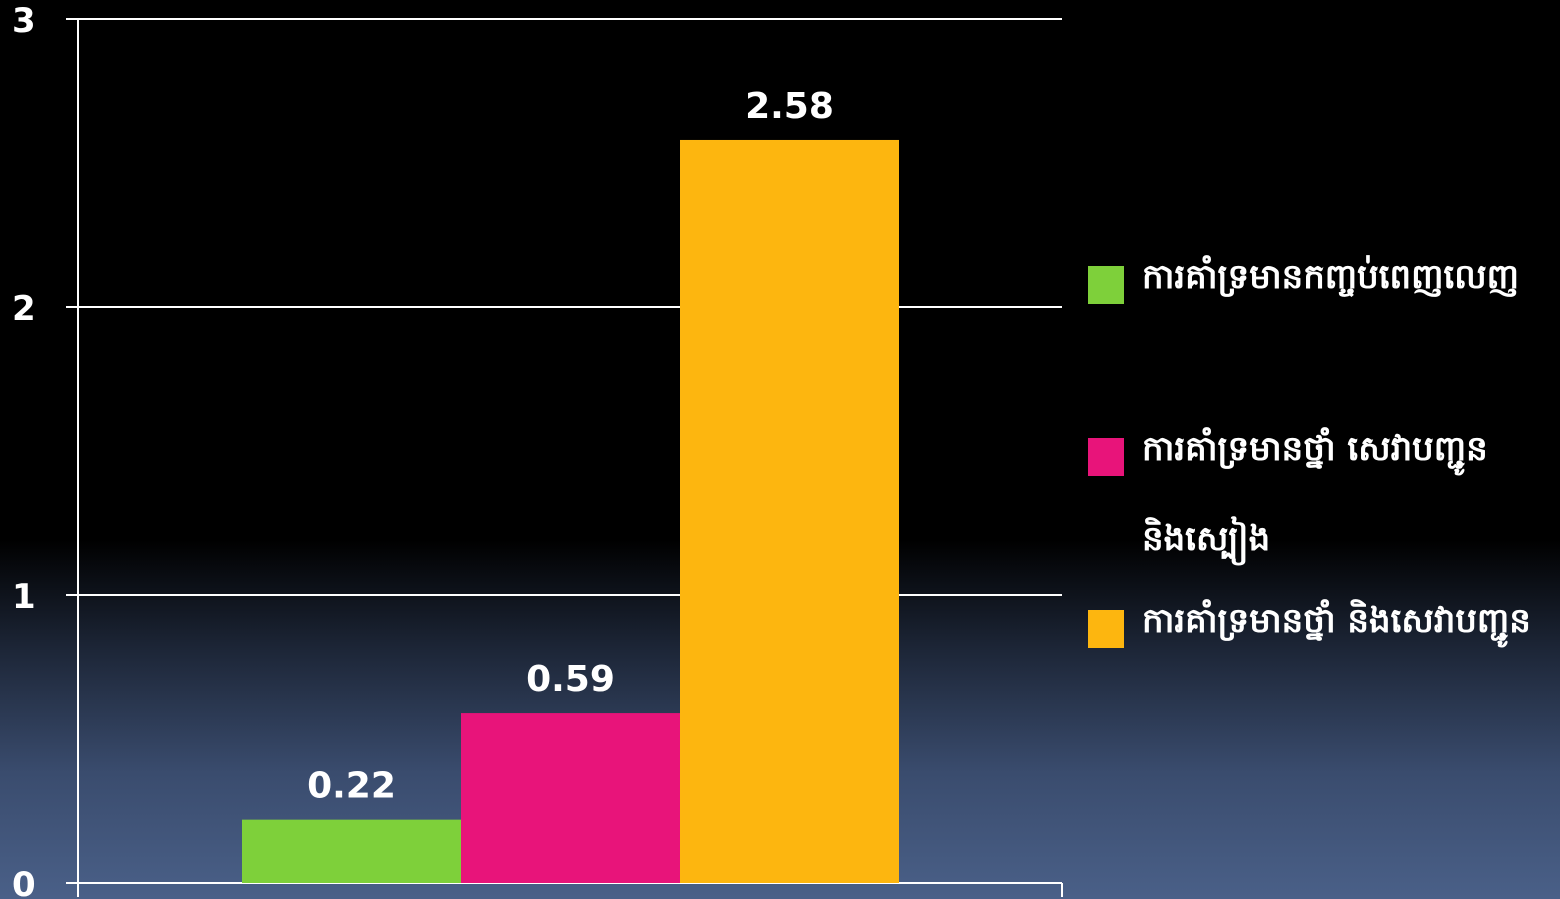  I want to click on y-tick-labels: 0 1 2 3, so click(24, 450).